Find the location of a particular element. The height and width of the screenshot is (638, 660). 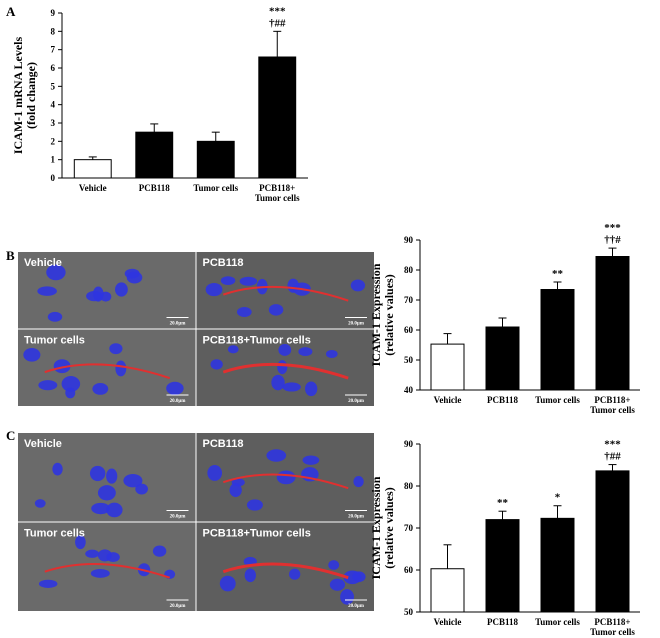

y-tick-label: 8 is located at coordinates (53, 31).